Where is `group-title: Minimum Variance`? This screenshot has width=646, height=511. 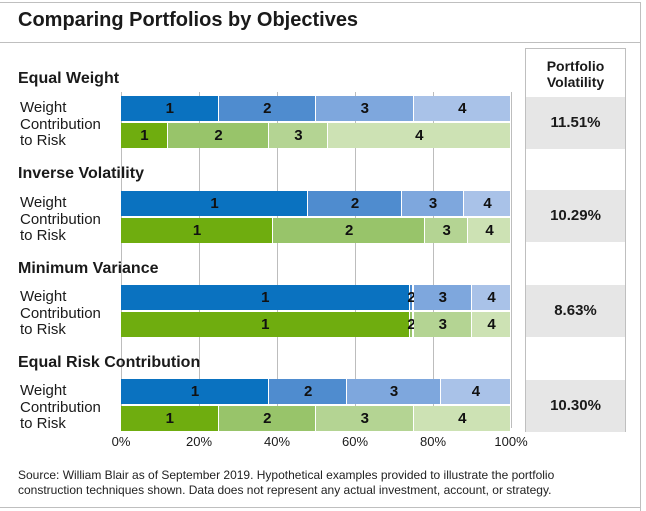 group-title: Minimum Variance is located at coordinates (88, 268).